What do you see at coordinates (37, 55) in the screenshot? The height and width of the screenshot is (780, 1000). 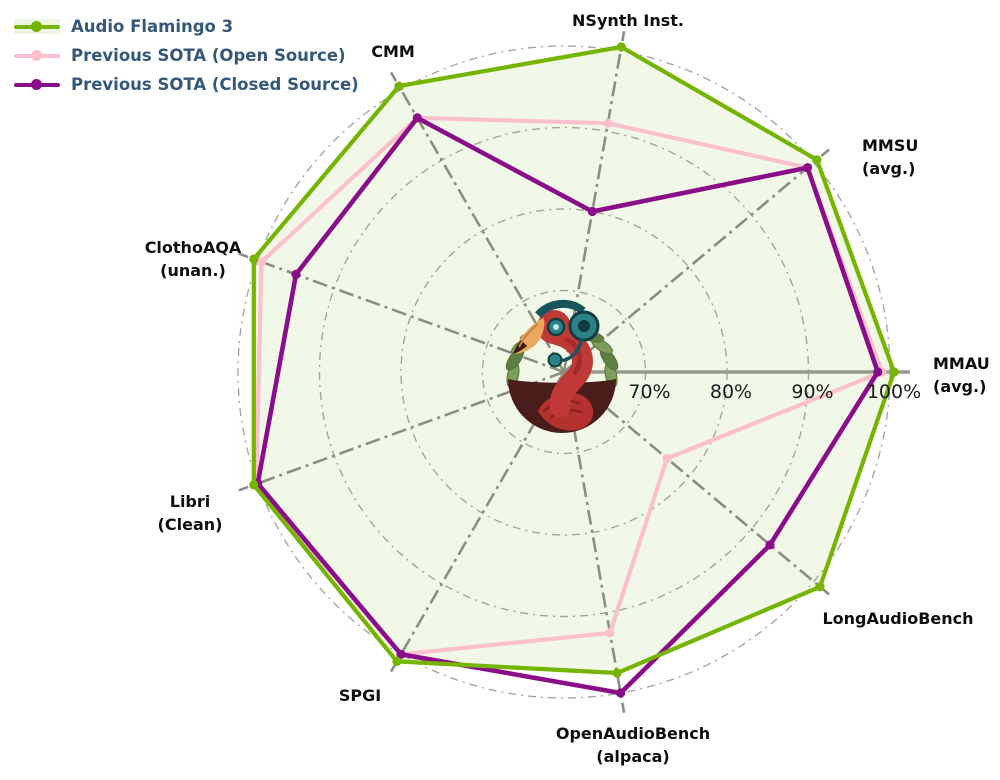 I see `legend-swatch-pink` at bounding box center [37, 55].